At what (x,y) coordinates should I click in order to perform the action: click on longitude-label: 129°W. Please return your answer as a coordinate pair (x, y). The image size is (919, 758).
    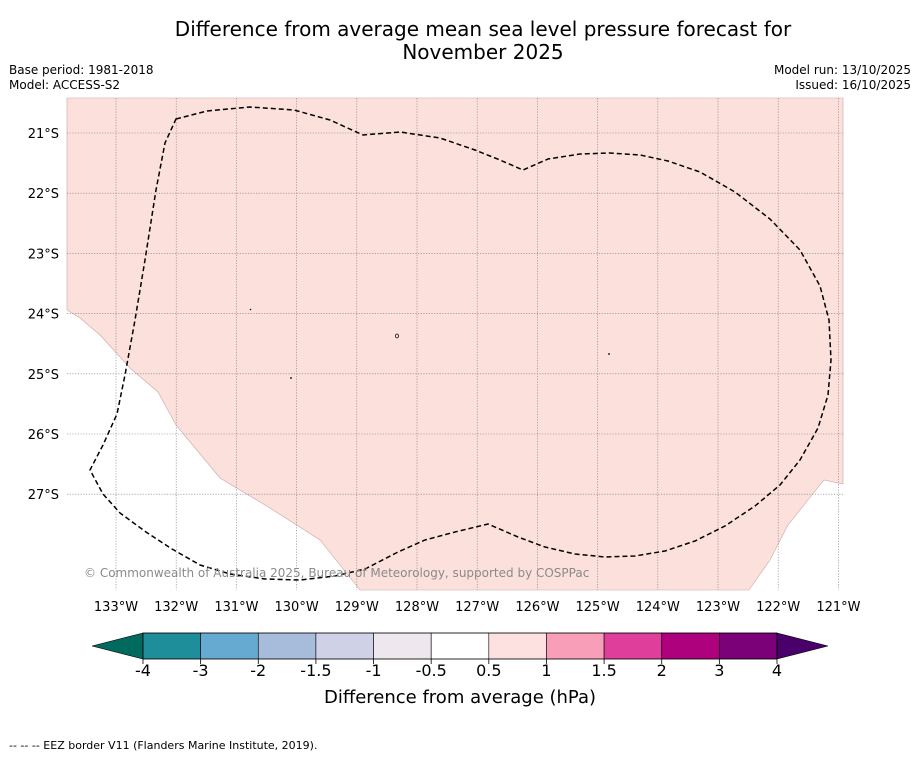
    Looking at the image, I should click on (357, 607).